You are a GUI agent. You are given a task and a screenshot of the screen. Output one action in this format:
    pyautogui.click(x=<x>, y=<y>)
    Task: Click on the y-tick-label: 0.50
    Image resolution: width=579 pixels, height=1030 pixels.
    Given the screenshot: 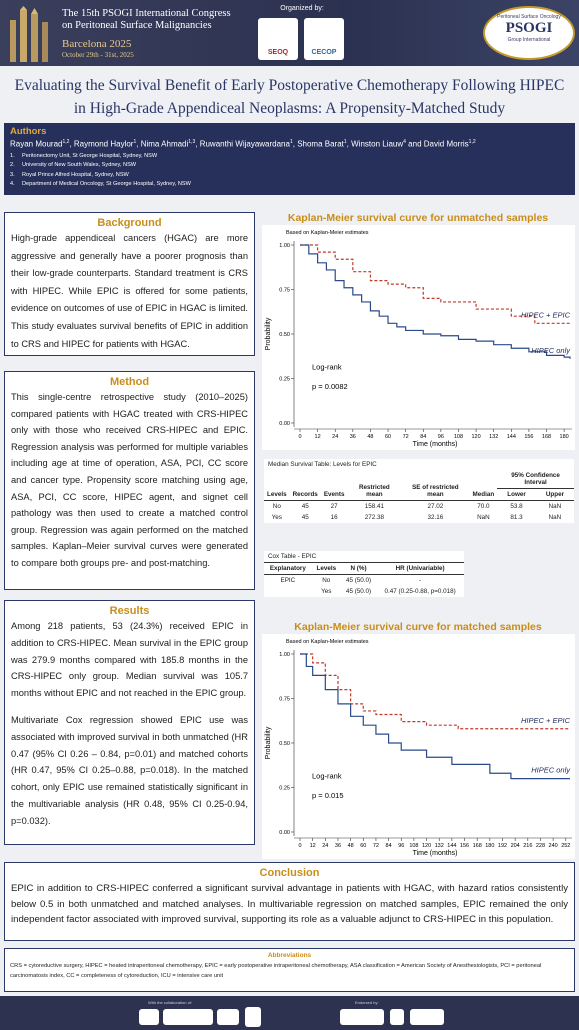 What is the action you would take?
    pyautogui.click(x=284, y=335)
    